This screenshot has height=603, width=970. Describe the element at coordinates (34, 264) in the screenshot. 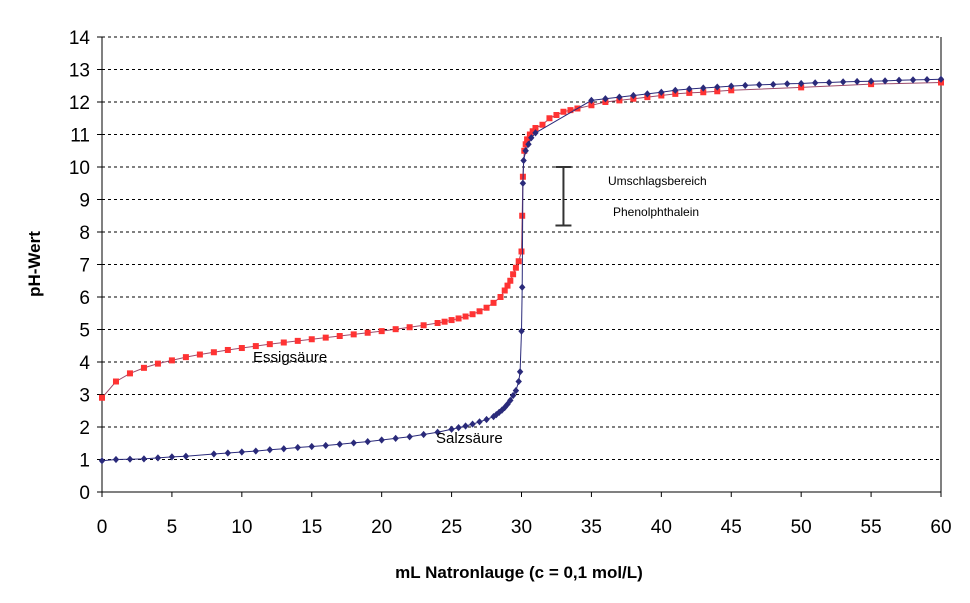

I see `y-axis-title: pH-Wert` at that location.